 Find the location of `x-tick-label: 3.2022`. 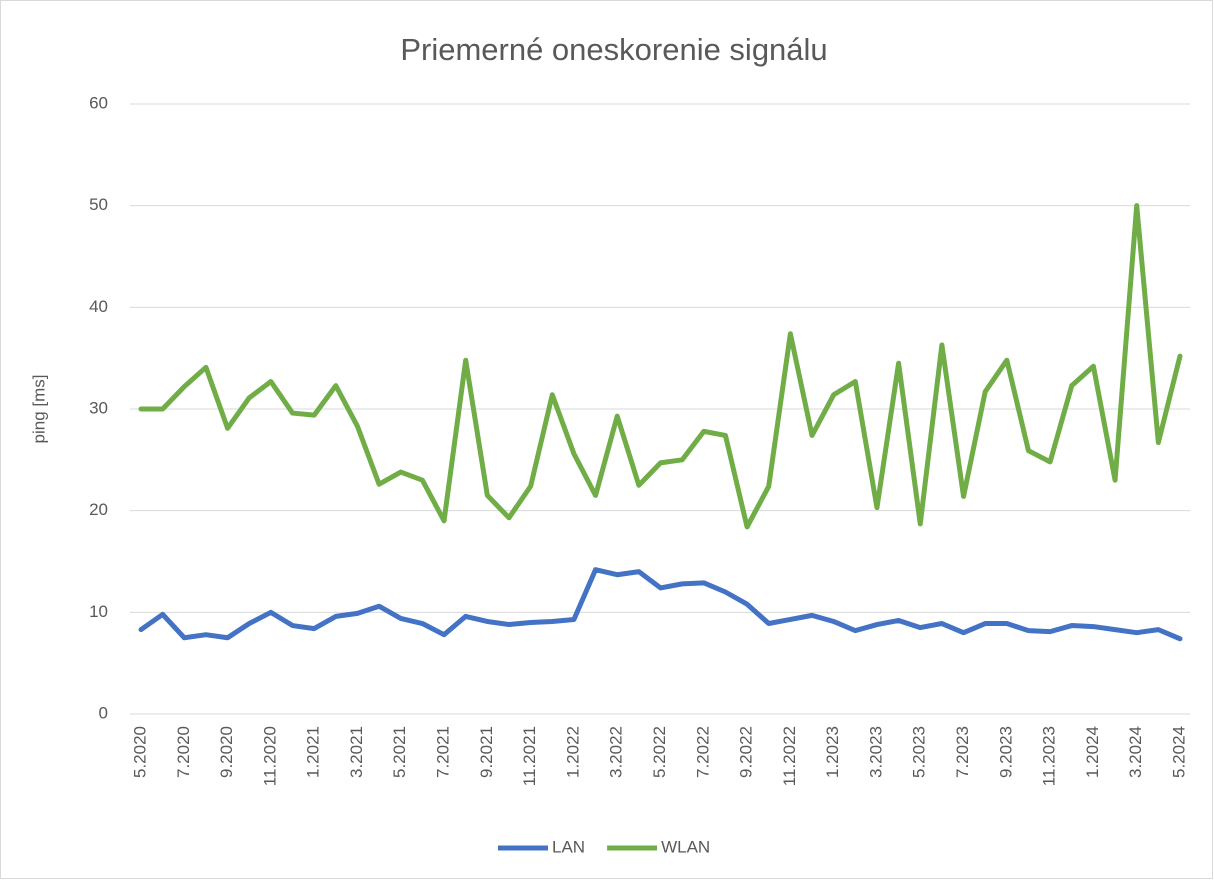

x-tick-label: 3.2022 is located at coordinates (616, 752).